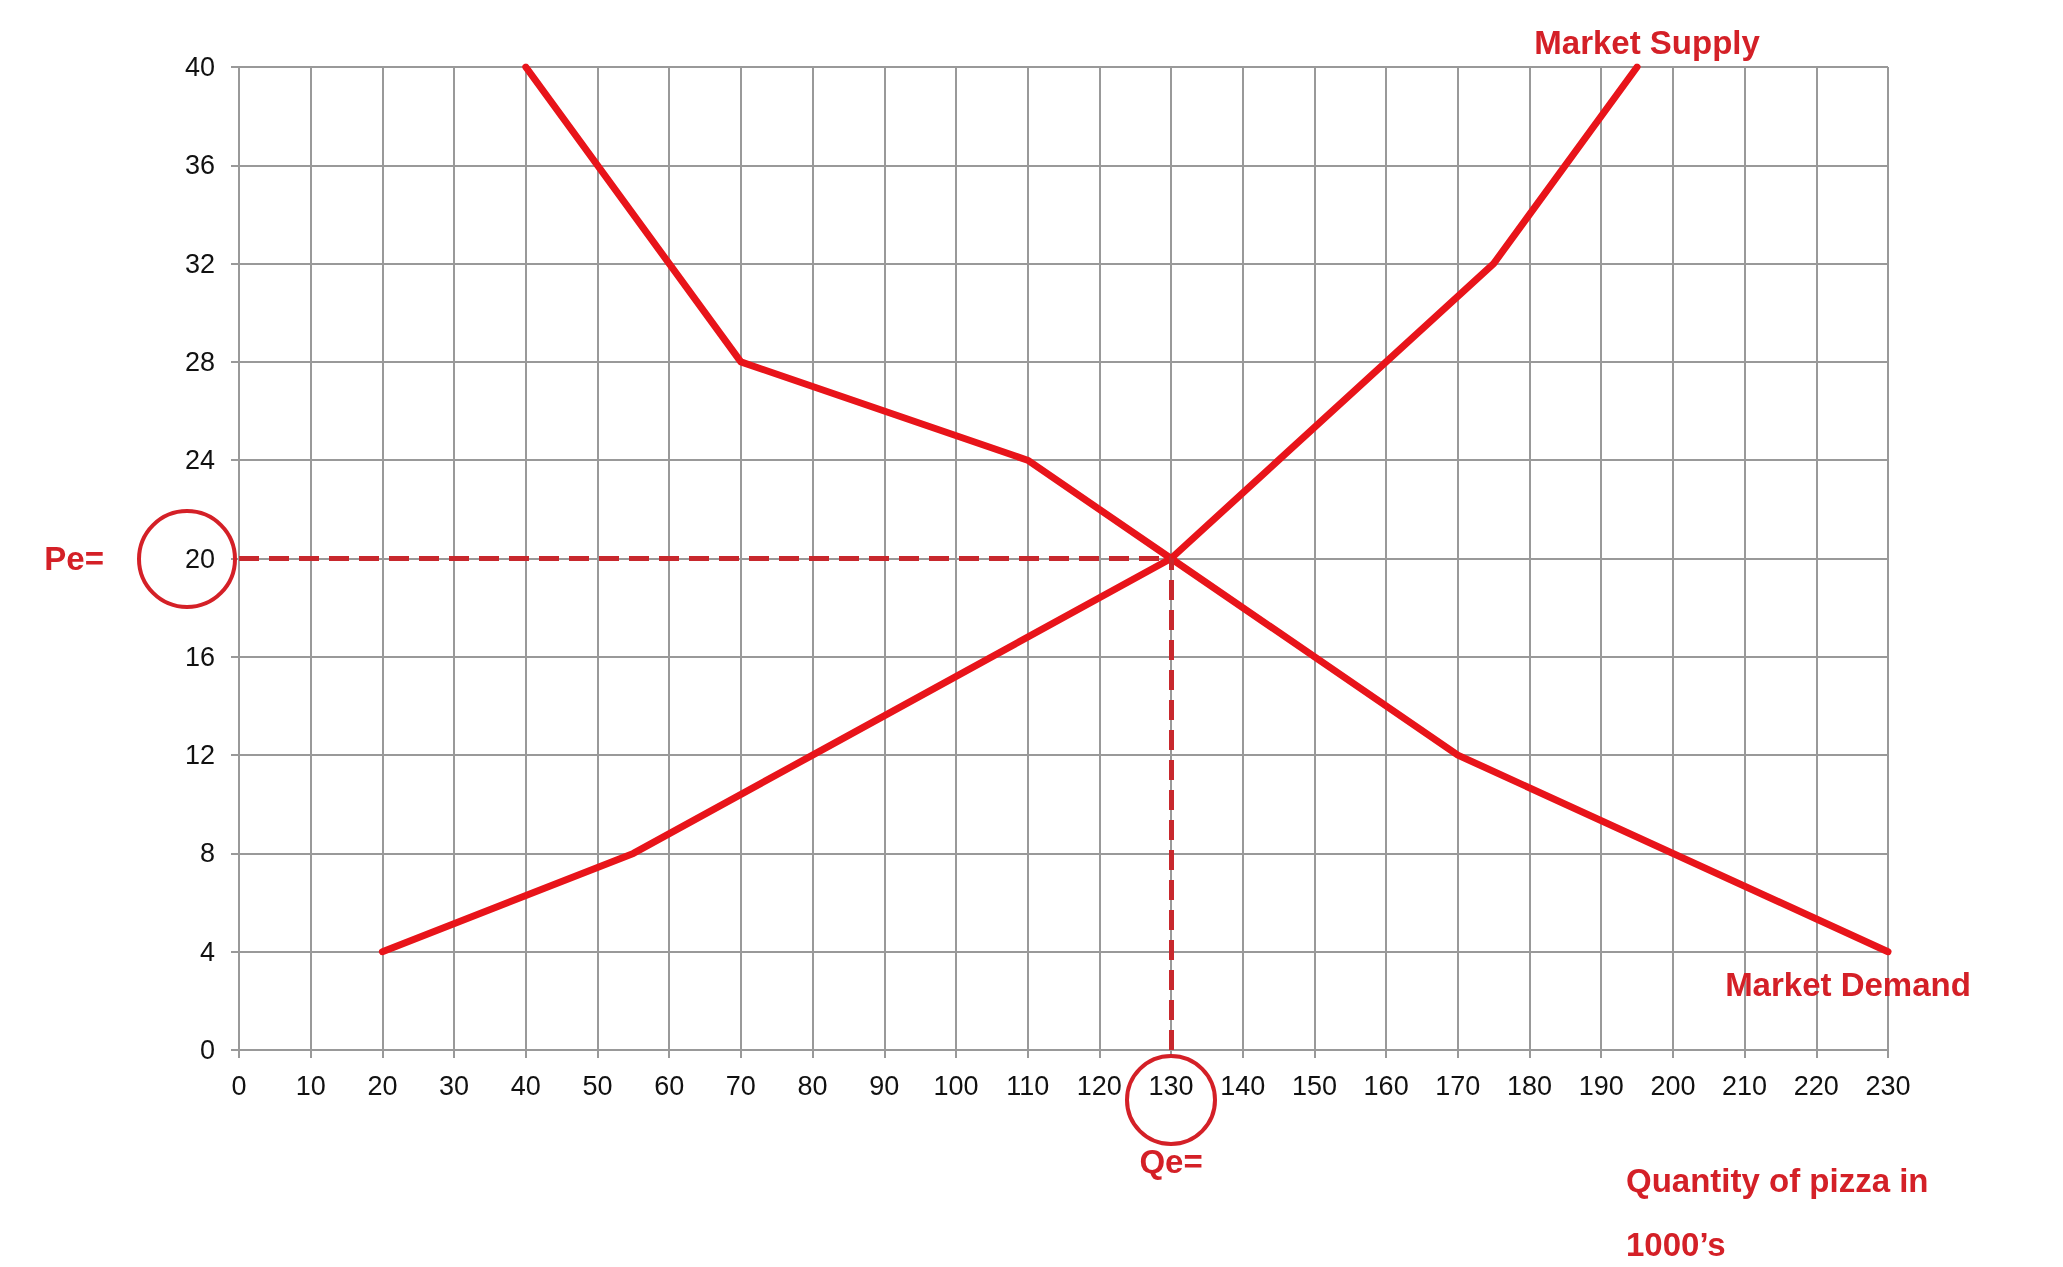 This screenshot has width=2063, height=1267. Describe the element at coordinates (525, 1085) in the screenshot. I see `x-tick-label: 40` at that location.